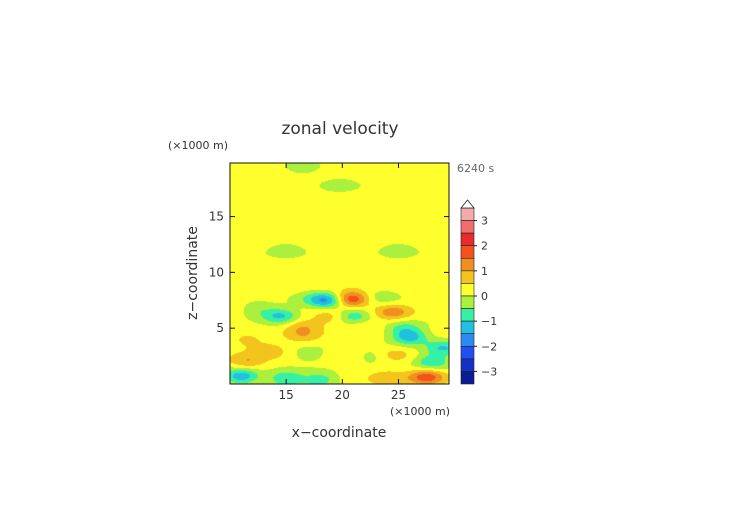  What do you see at coordinates (198, 145) in the screenshot?
I see `y-unit-label: (×1000 m)` at bounding box center [198, 145].